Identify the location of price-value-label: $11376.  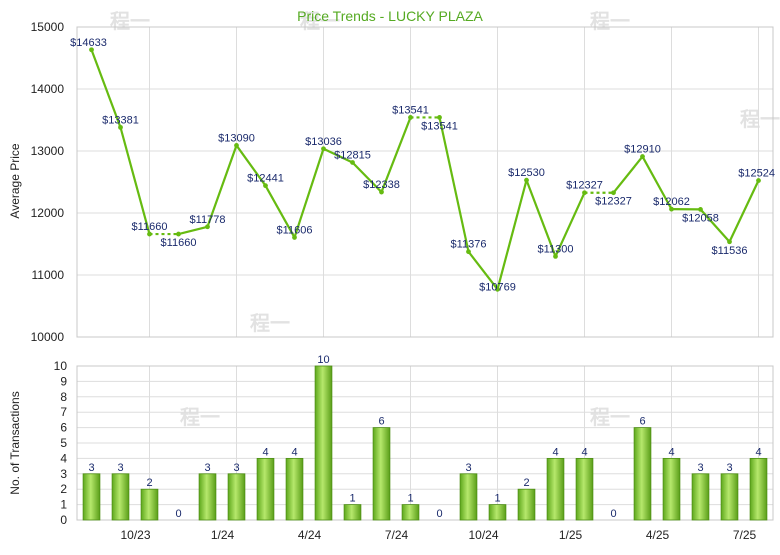
(469, 245).